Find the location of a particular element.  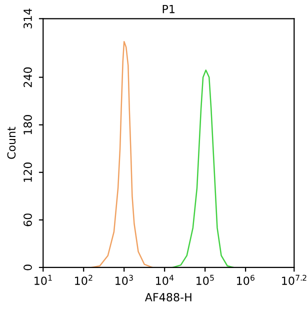

x-tick-label: 10$^{2}$ is located at coordinates (83, 280).